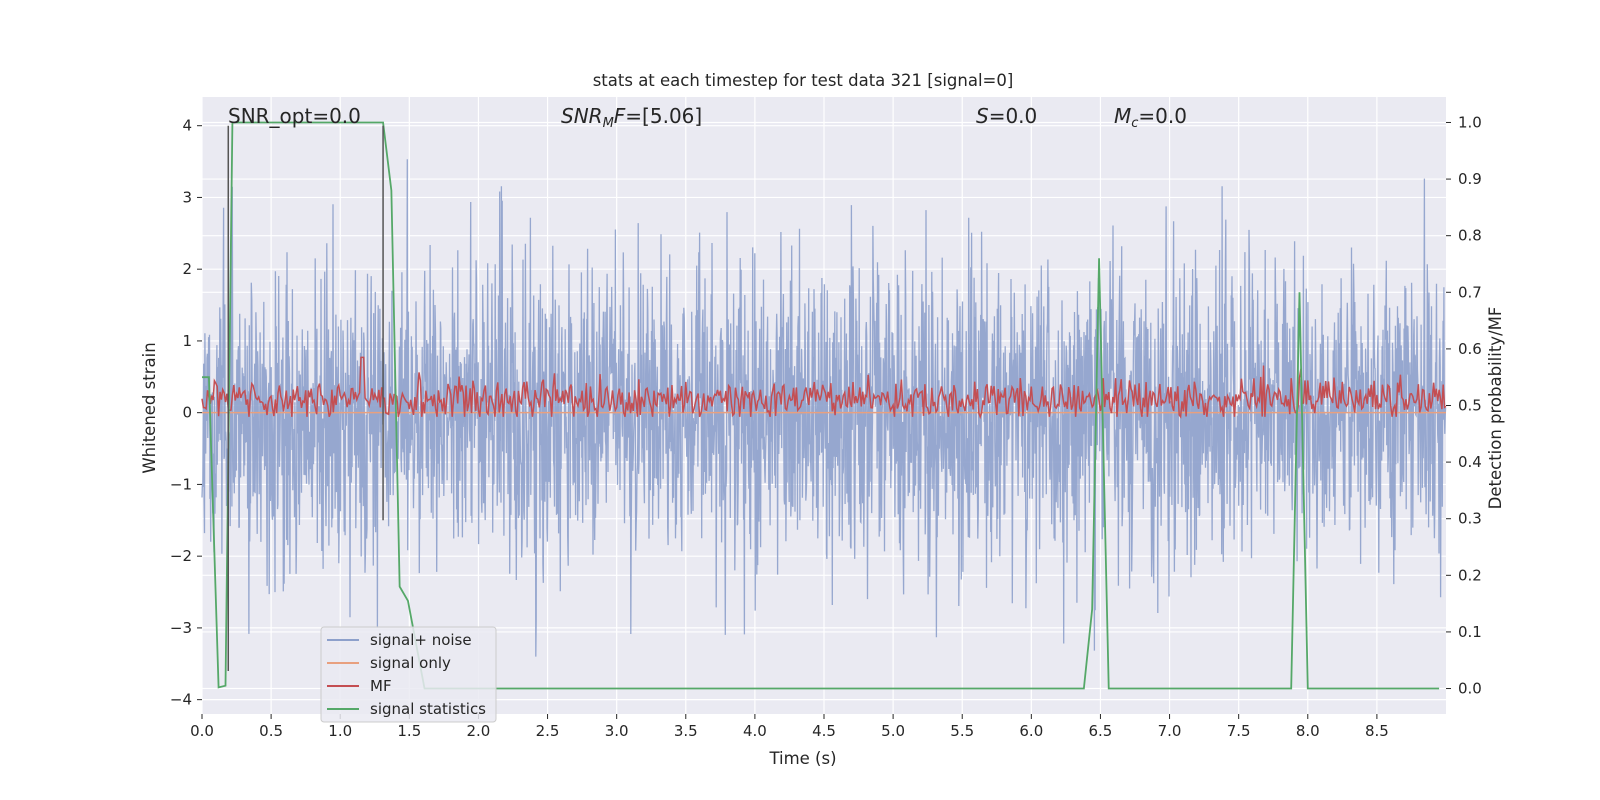  Describe the element at coordinates (1470, 632) in the screenshot. I see `y-right-tick-label: 0.1` at that location.